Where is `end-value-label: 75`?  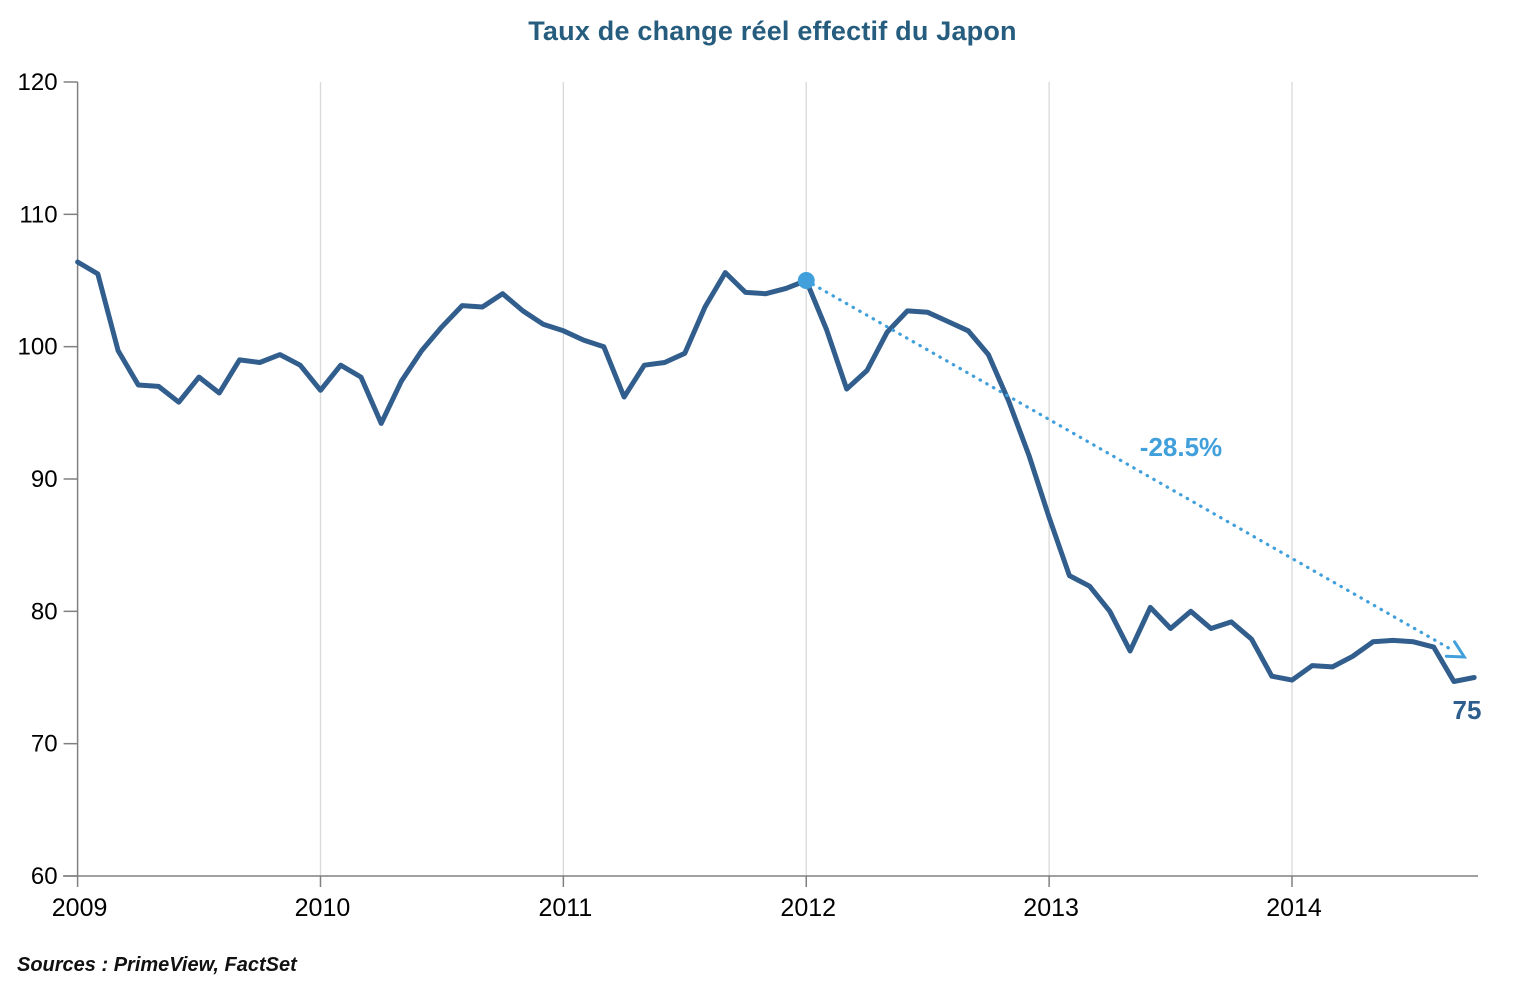
end-value-label: 75 is located at coordinates (1467, 710).